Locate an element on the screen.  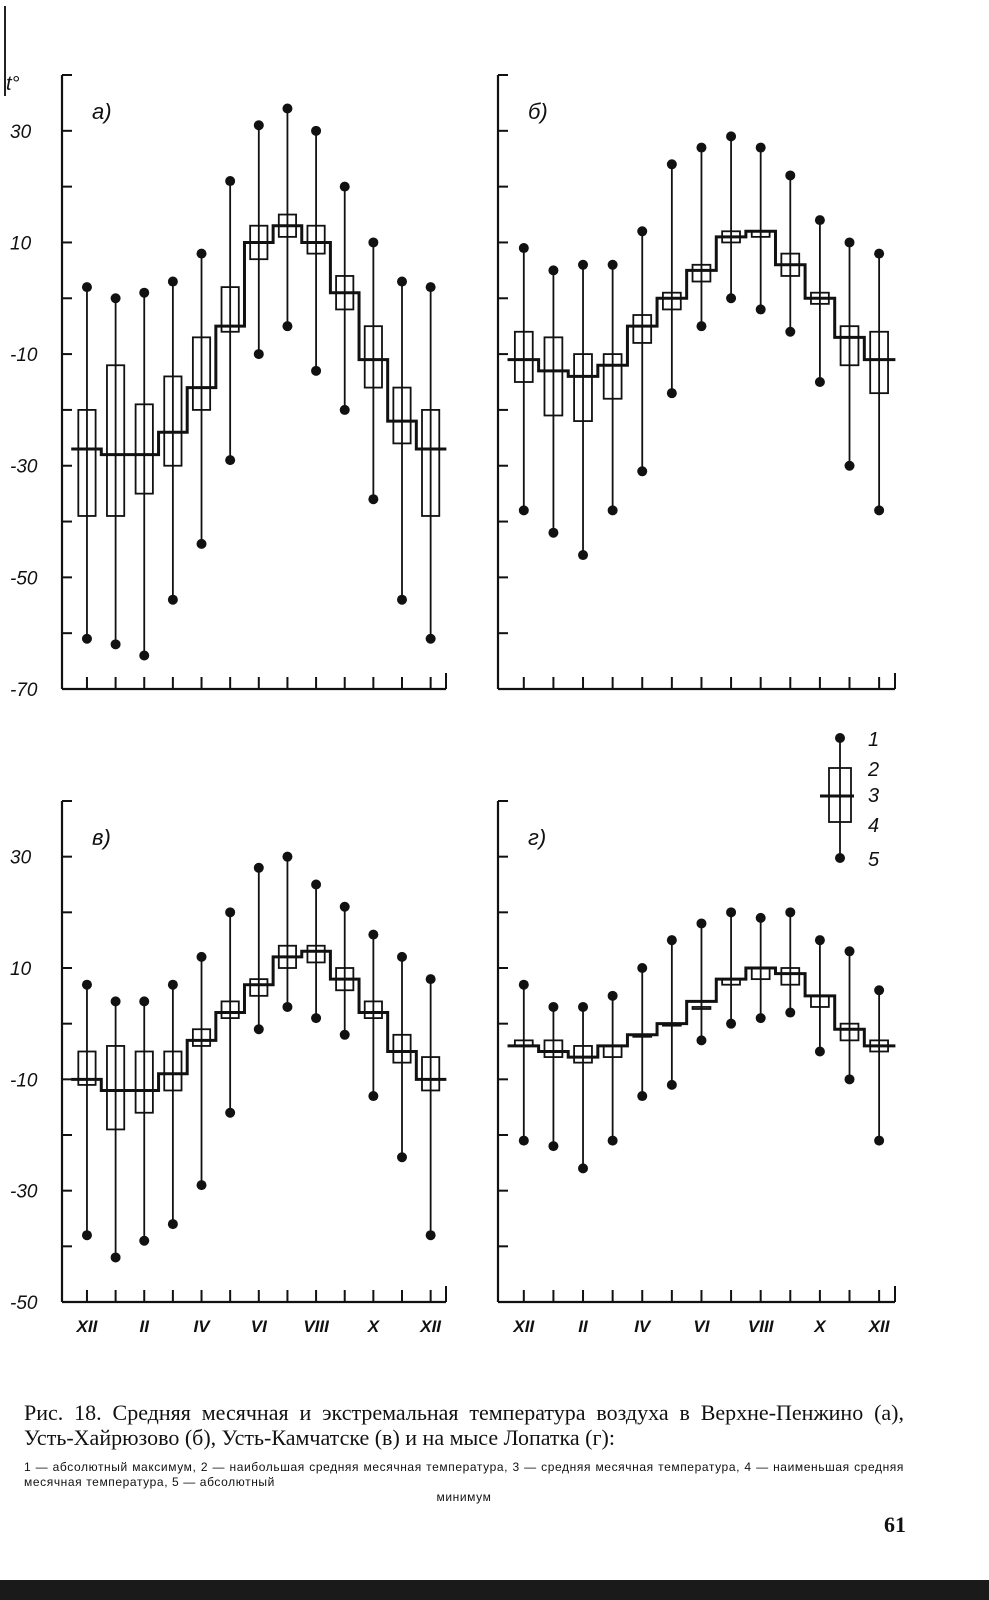
legend-abs-min-point is located at coordinates (840, 858).